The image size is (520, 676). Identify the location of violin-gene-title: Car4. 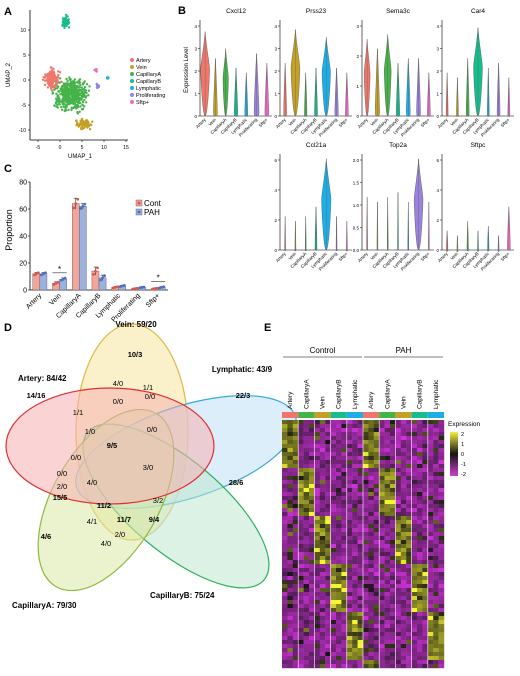
(478, 11).